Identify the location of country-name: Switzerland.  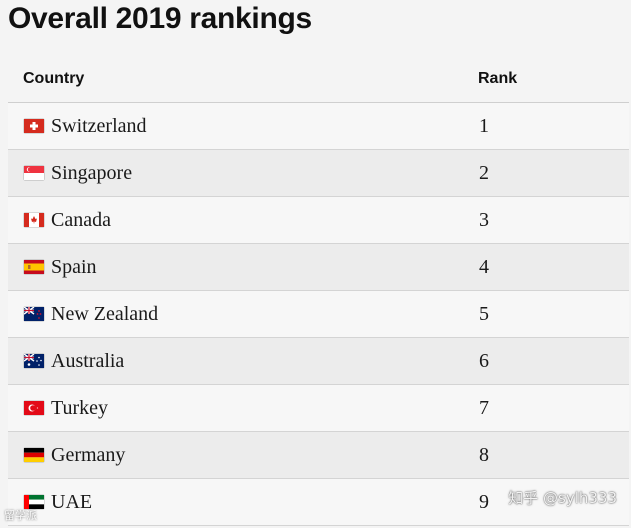
(99, 125).